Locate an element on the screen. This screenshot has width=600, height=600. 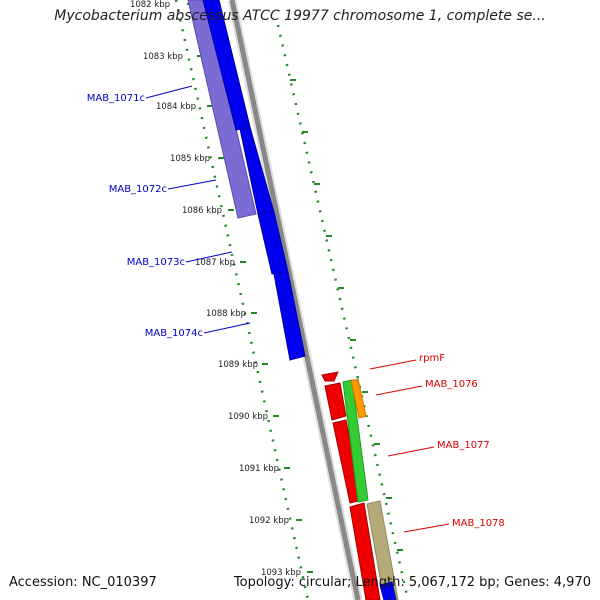
reverse-gene-labels: rpmF MAB_1076 MAB_1077 MAB_1078 is located at coordinates (462, 441).